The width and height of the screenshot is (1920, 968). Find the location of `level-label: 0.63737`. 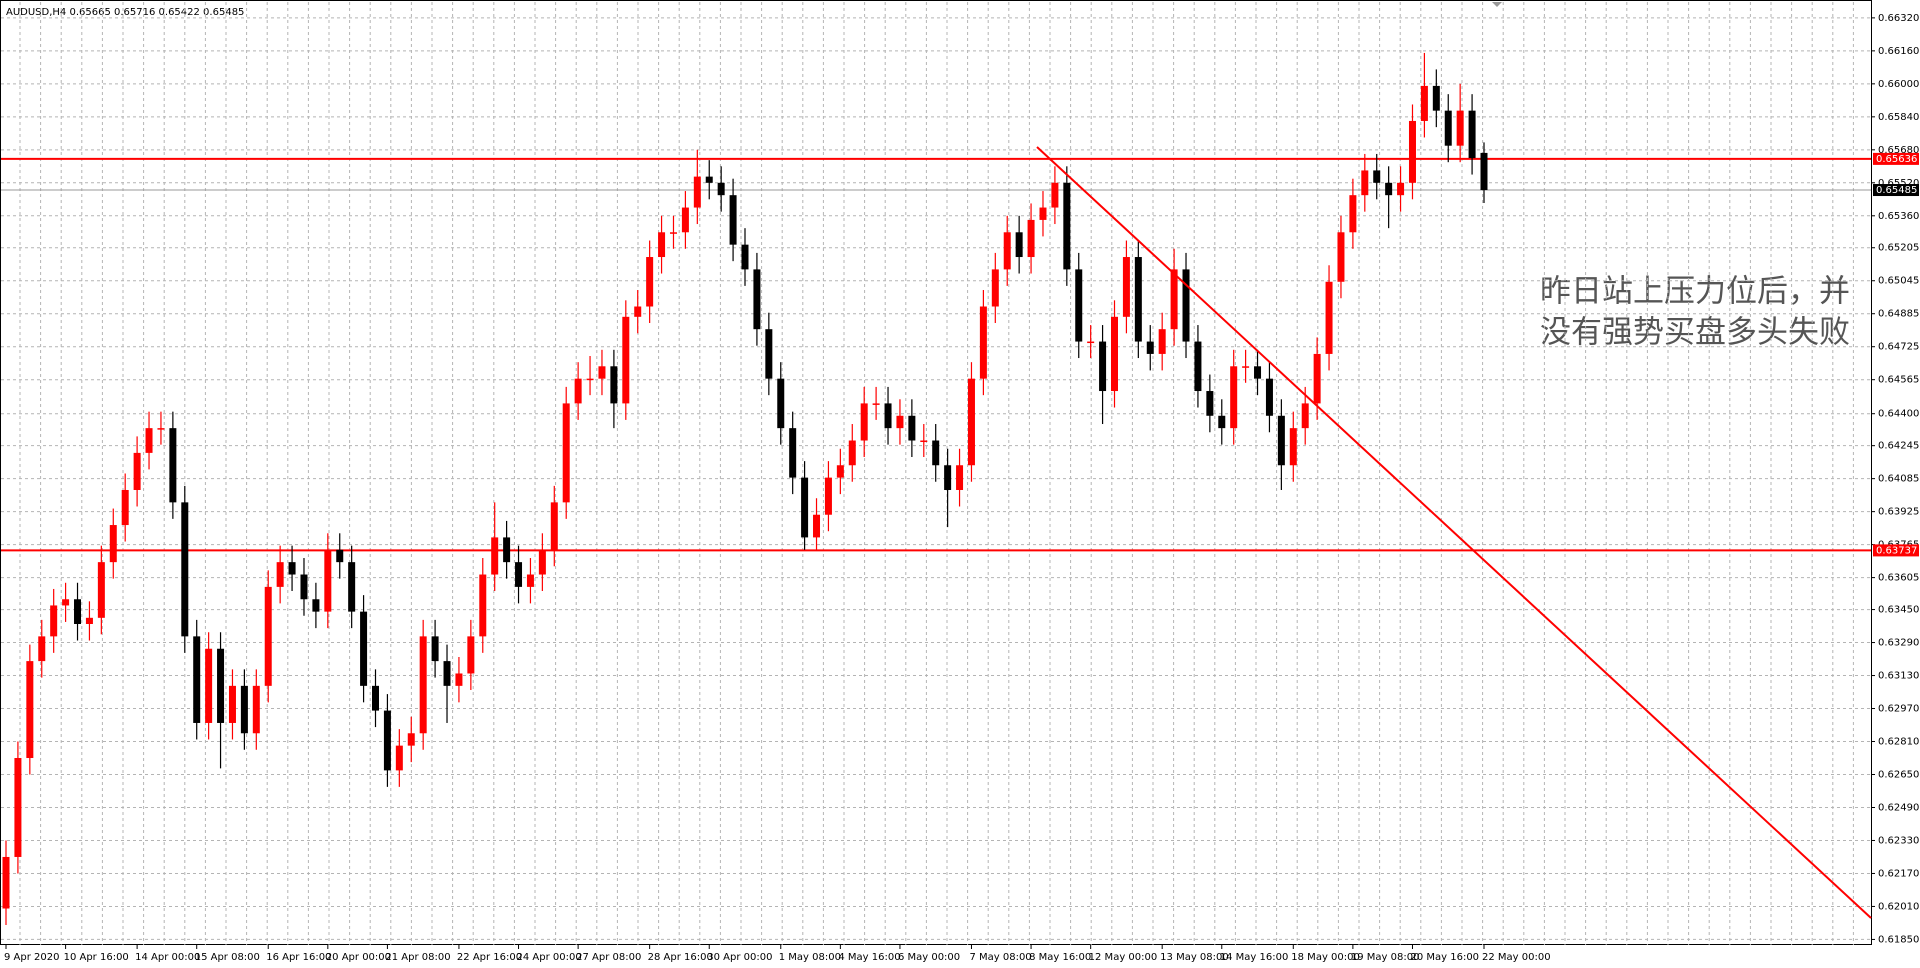

level-label: 0.63737 is located at coordinates (1896, 550).